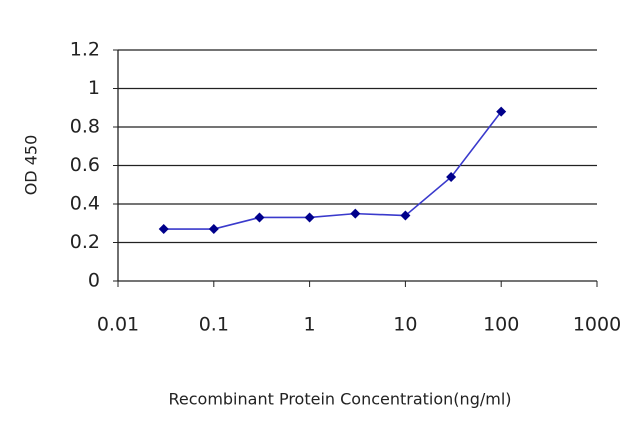 Image resolution: width=640 pixels, height=427 pixels. What do you see at coordinates (310, 325) in the screenshot?
I see `x-tick-label: 1` at bounding box center [310, 325].